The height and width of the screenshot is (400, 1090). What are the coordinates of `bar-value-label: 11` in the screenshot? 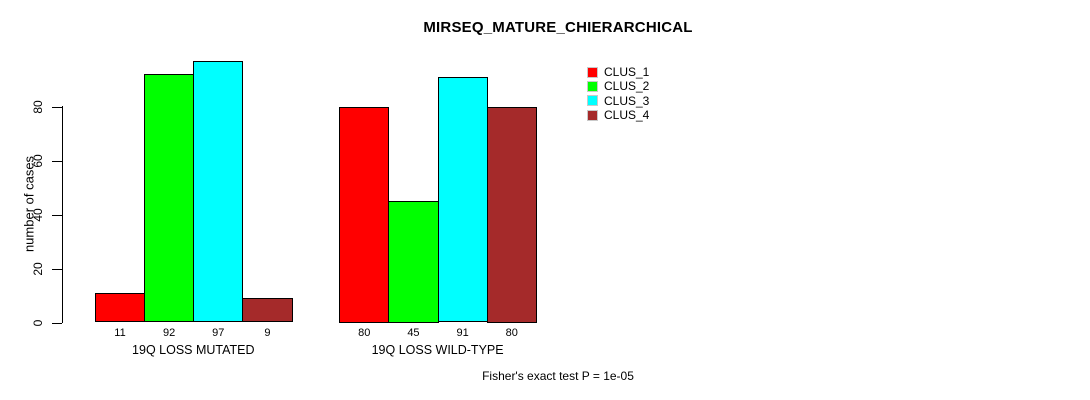 It's located at (120, 333).